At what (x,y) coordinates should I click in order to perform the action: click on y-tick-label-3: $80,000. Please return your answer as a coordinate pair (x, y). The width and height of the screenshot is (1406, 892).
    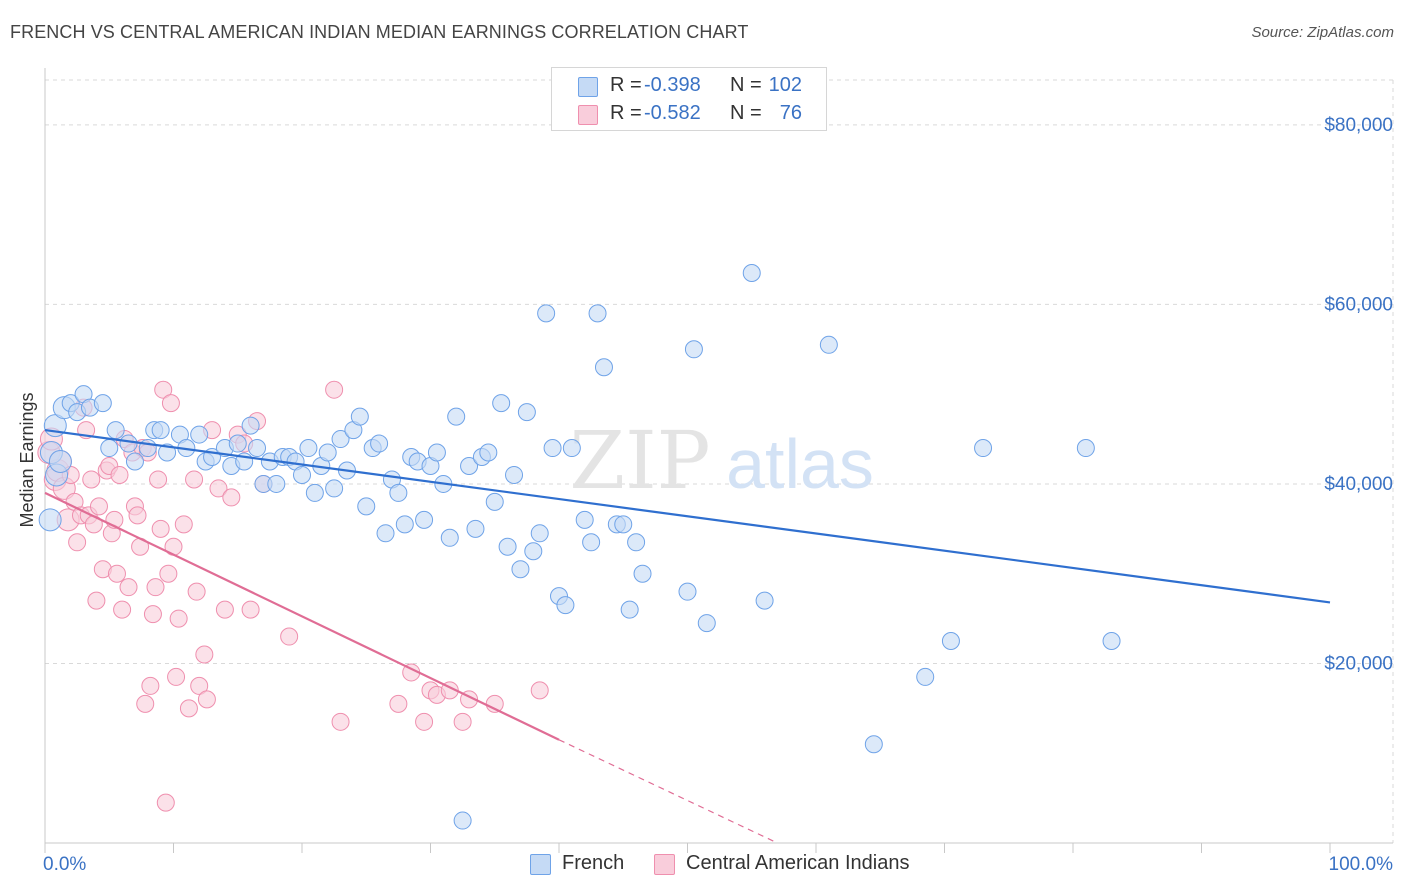
    Looking at the image, I should click on (1358, 125).